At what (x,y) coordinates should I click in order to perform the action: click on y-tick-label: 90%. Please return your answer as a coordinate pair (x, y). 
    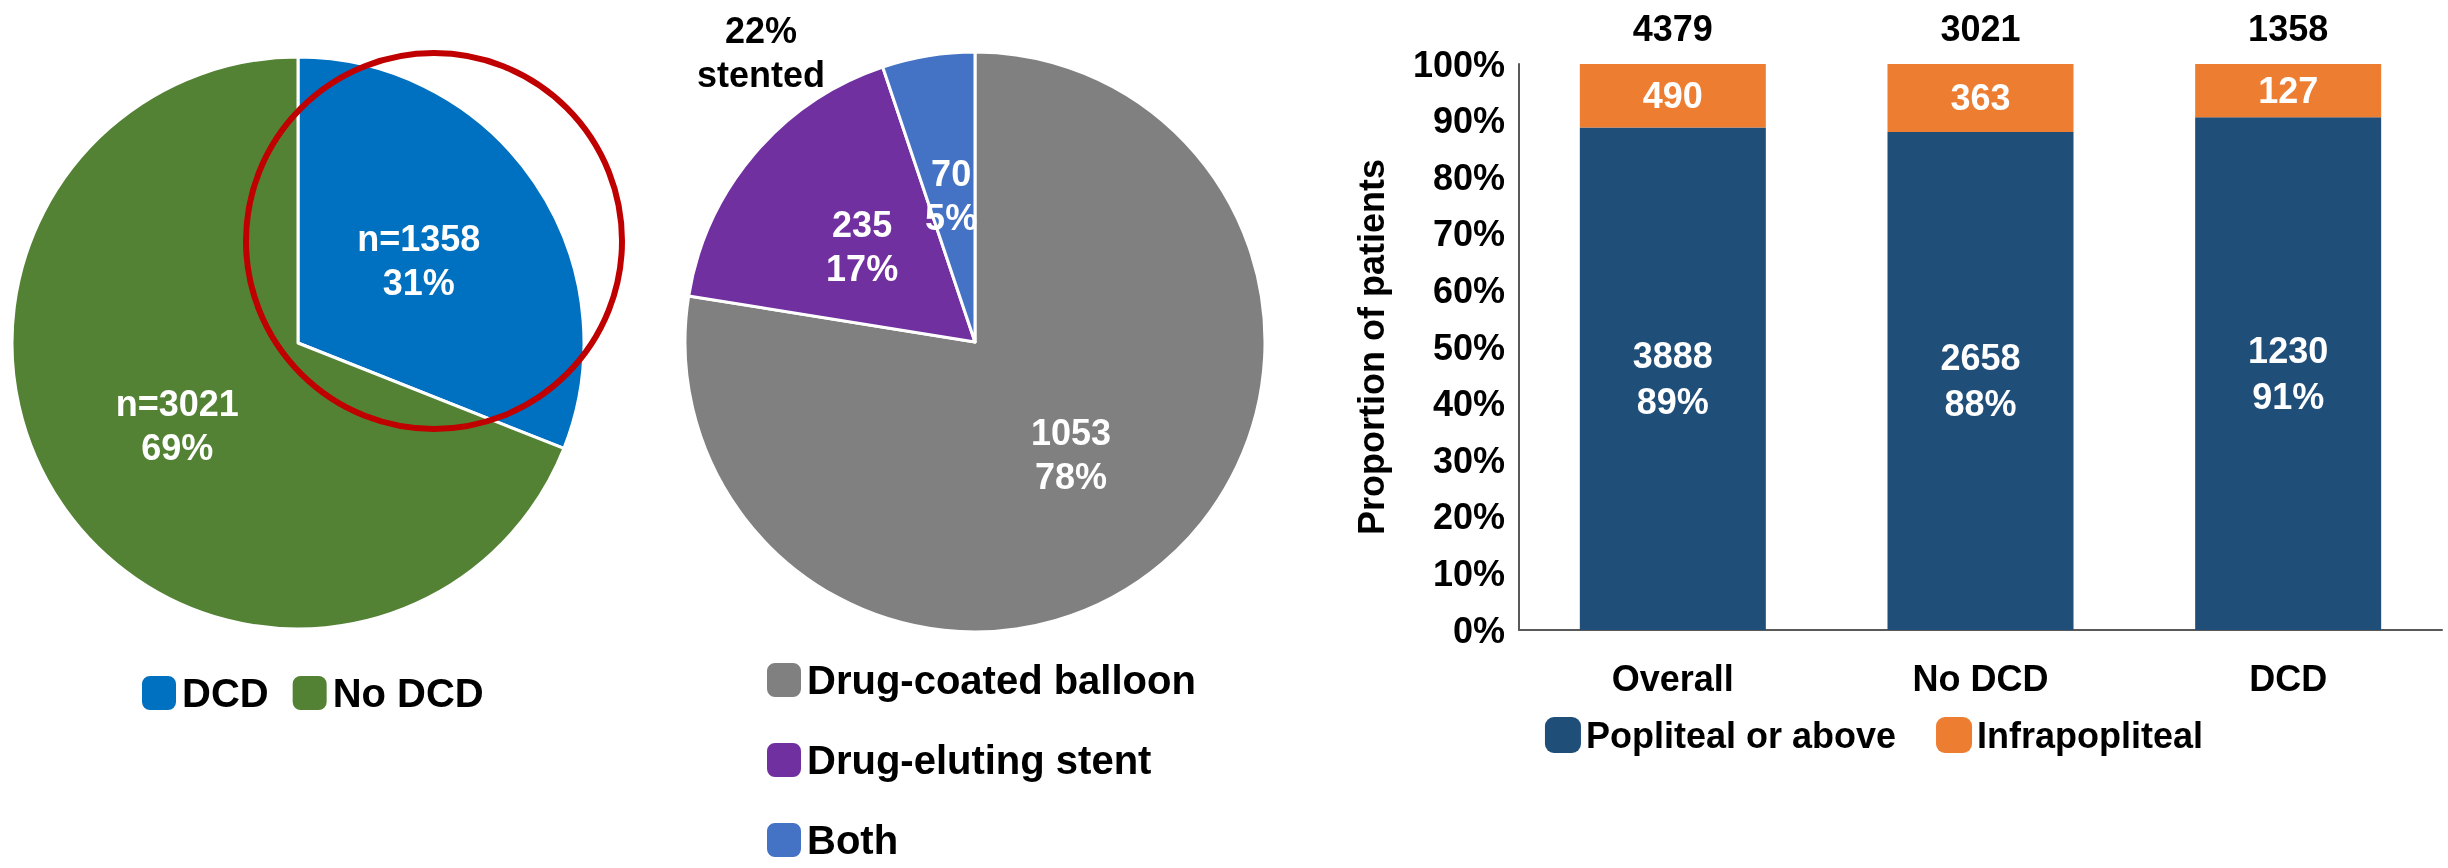
    Looking at the image, I should click on (1468, 121).